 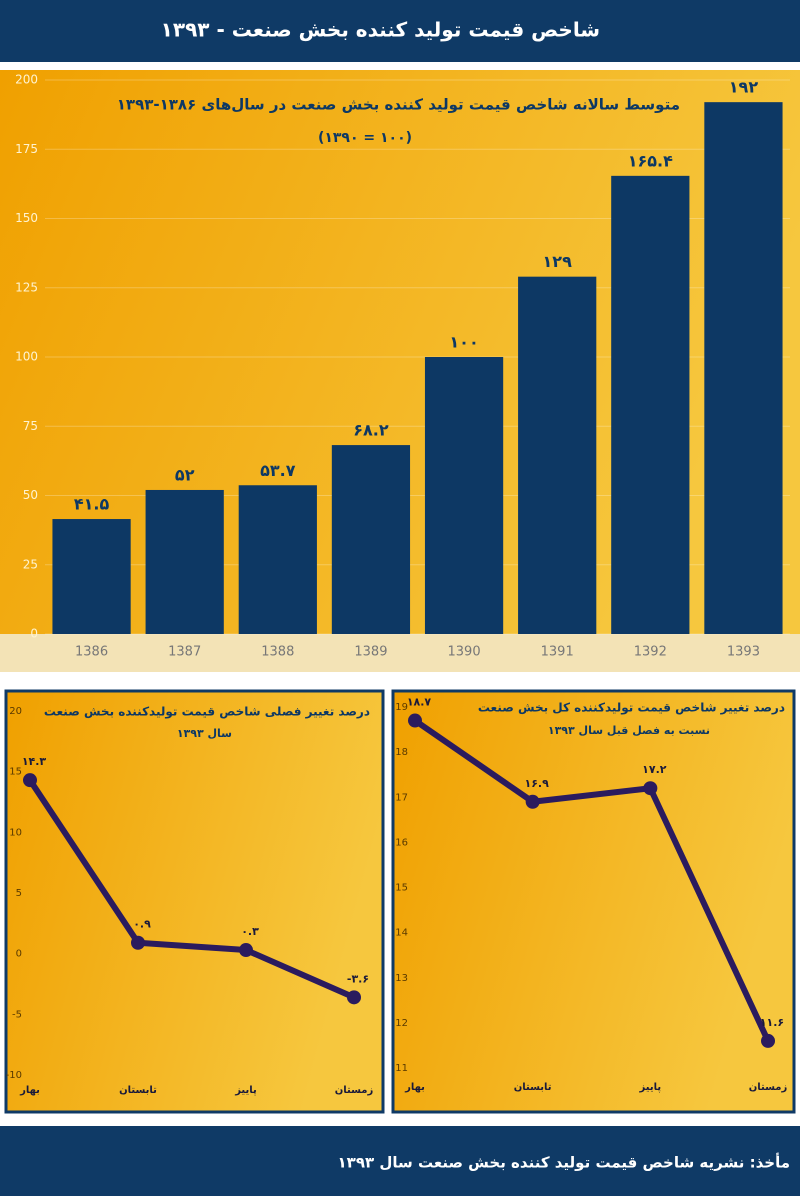 I want to click on y-tick-label: 11, so click(x=401, y=1068).